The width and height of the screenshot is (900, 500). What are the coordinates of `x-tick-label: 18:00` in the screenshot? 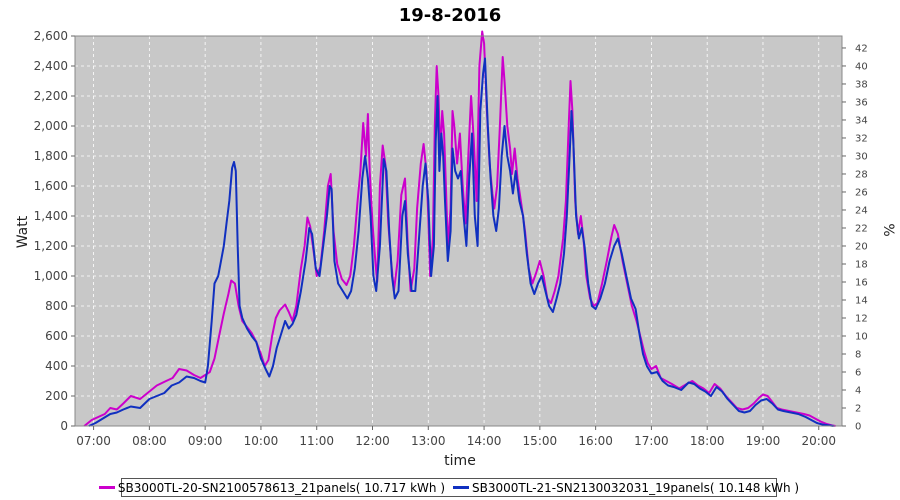 It's located at (707, 441).